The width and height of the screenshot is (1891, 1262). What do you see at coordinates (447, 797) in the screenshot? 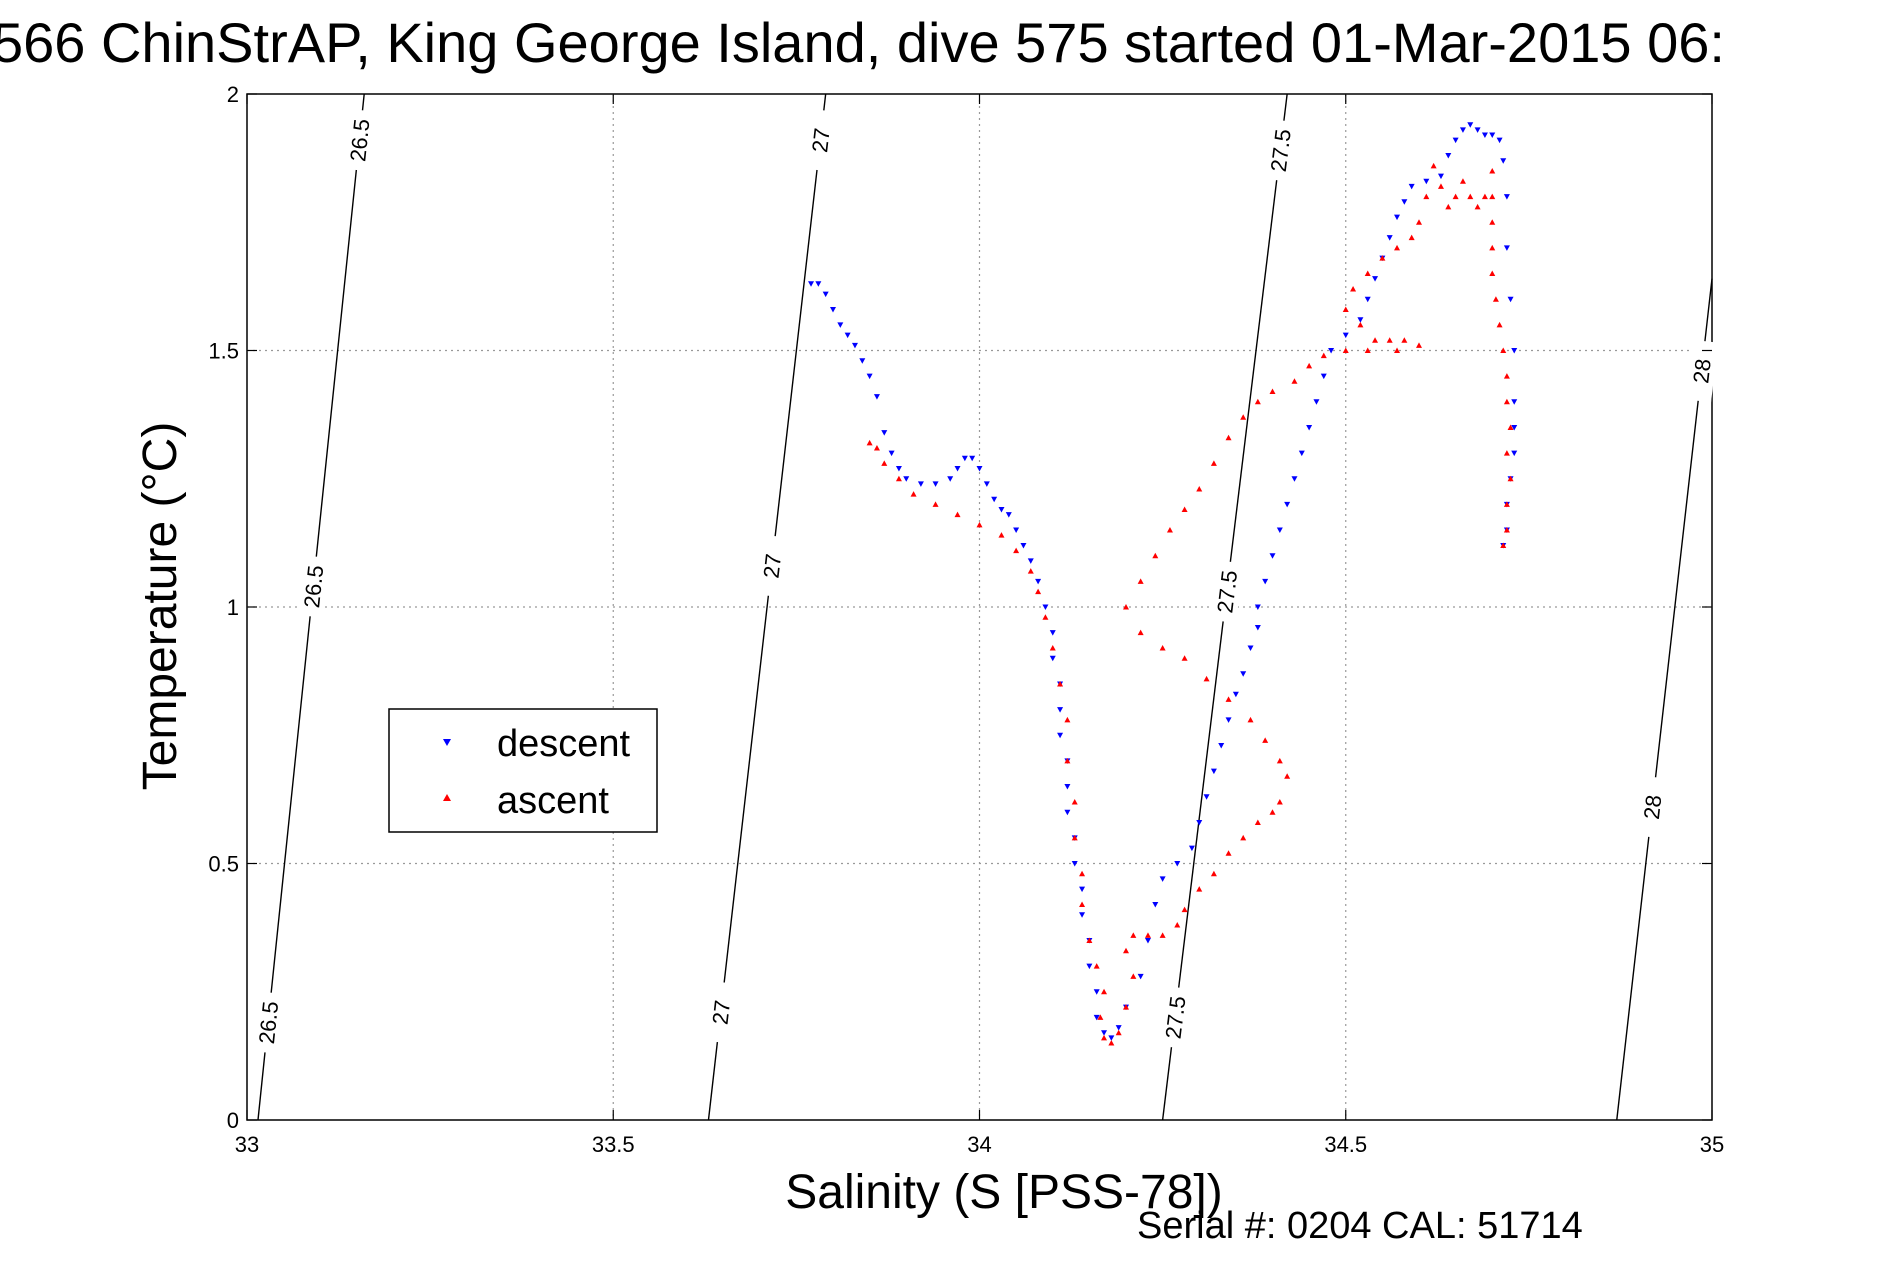
I see `legend-ascent-marker` at bounding box center [447, 797].